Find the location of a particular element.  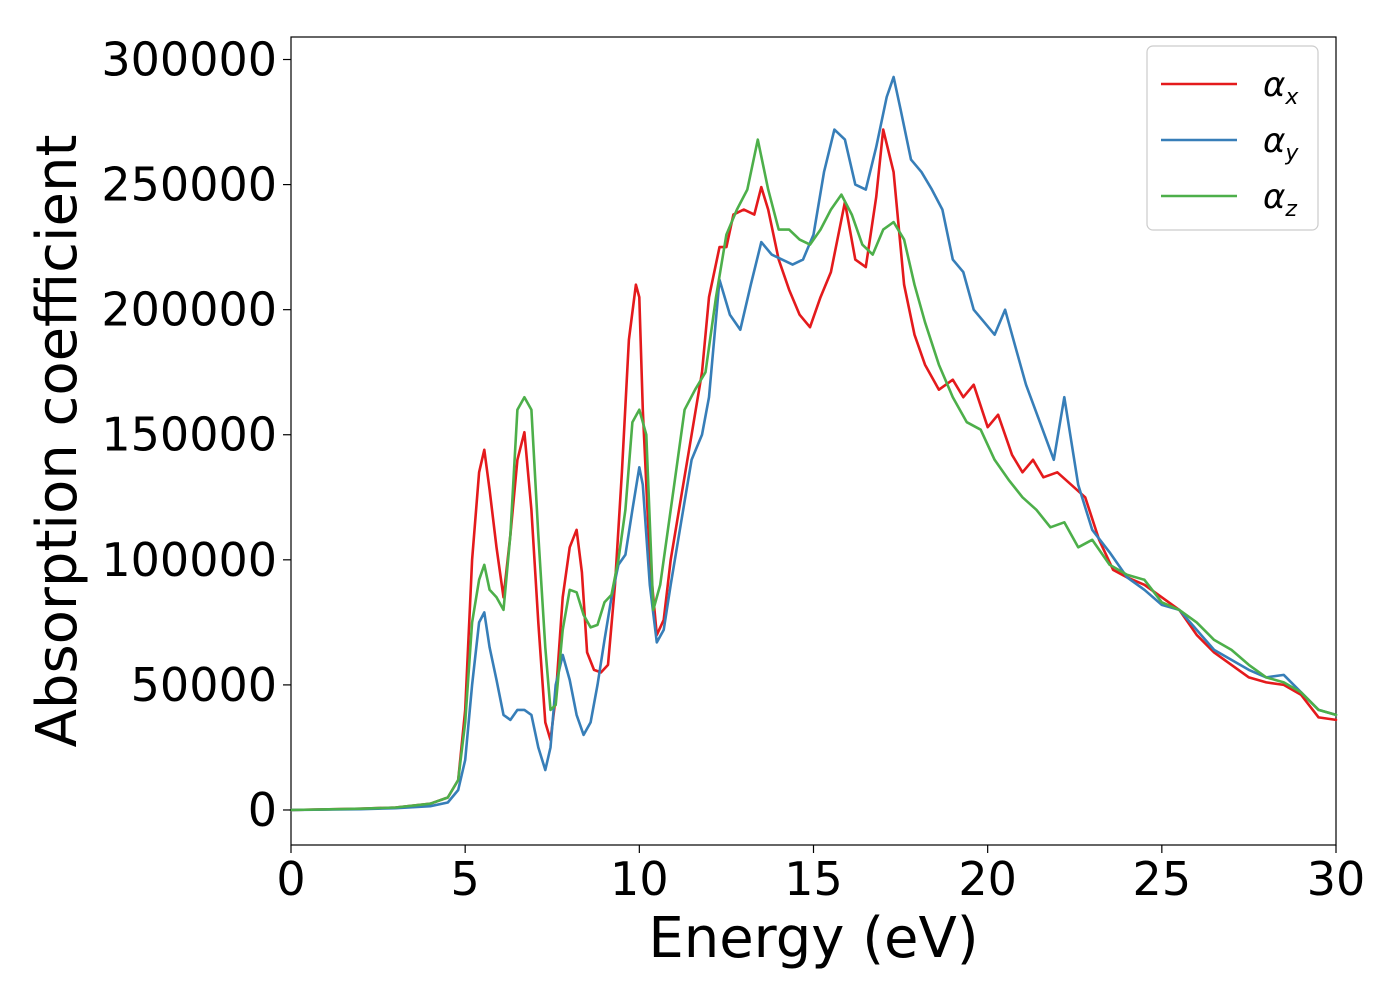

y-axis: 0 50000 100000 150000 200000 250000 300000 is located at coordinates (196, 435).